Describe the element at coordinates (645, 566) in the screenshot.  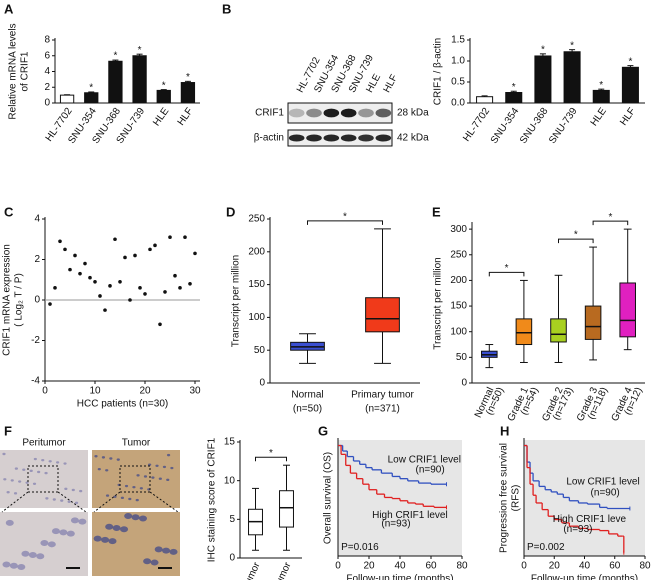
I see `x-tick-label: 80` at that location.